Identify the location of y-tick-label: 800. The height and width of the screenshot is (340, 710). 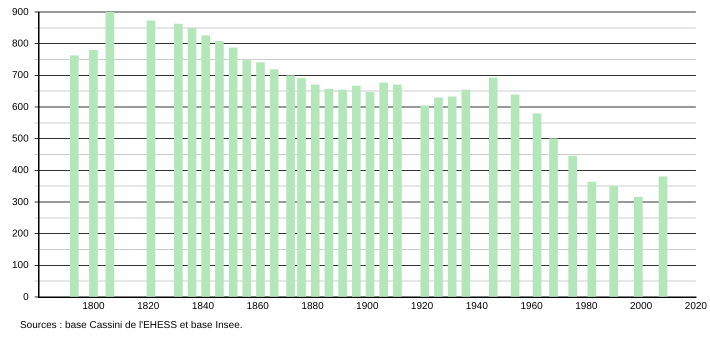
(21, 44).